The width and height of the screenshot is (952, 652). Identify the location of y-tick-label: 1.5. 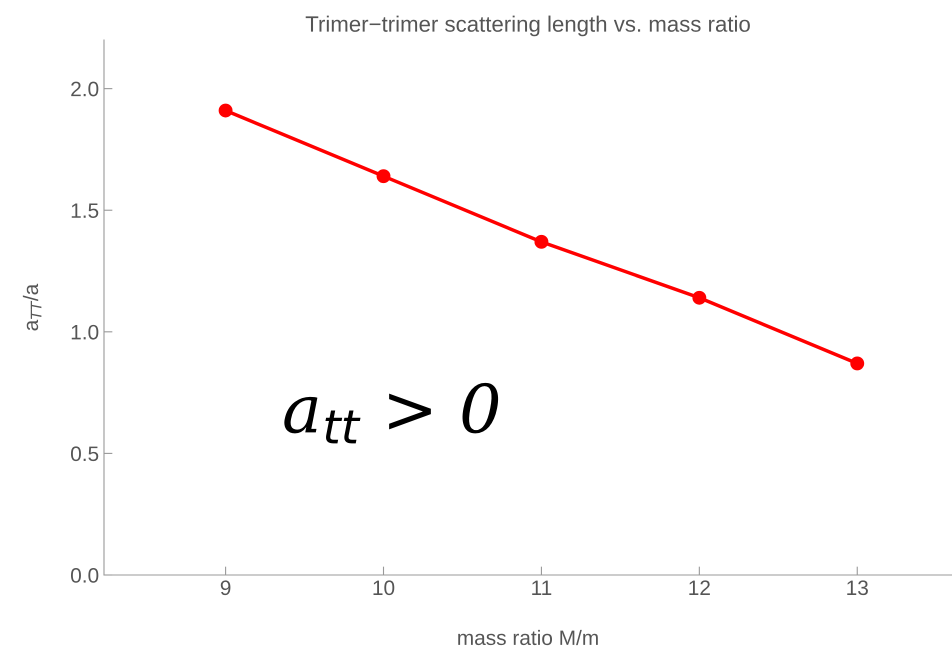
(85, 210).